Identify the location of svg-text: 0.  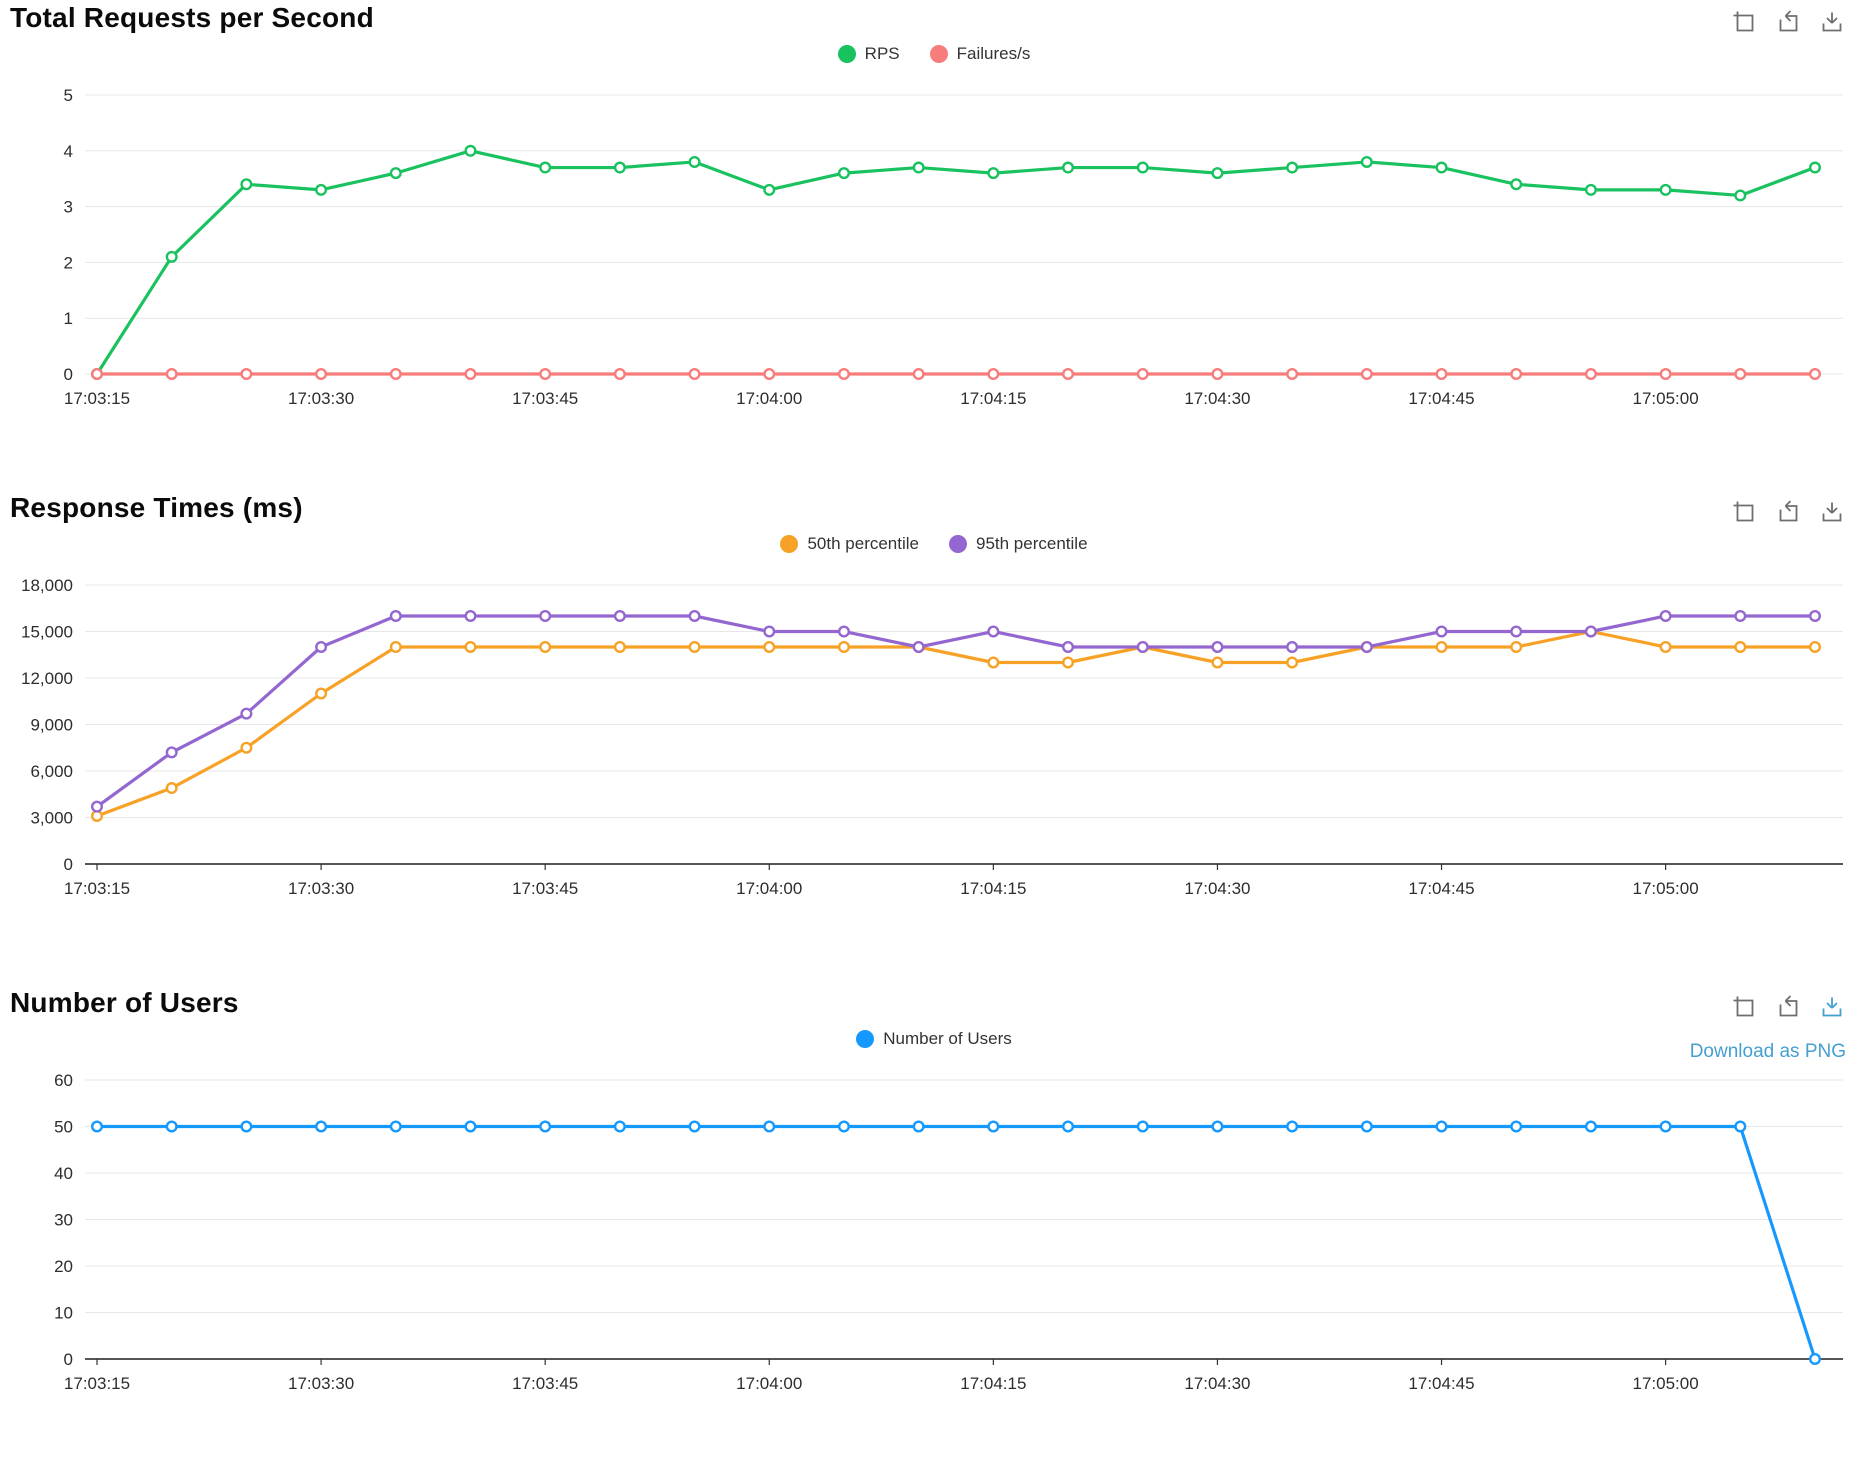
(68, 864).